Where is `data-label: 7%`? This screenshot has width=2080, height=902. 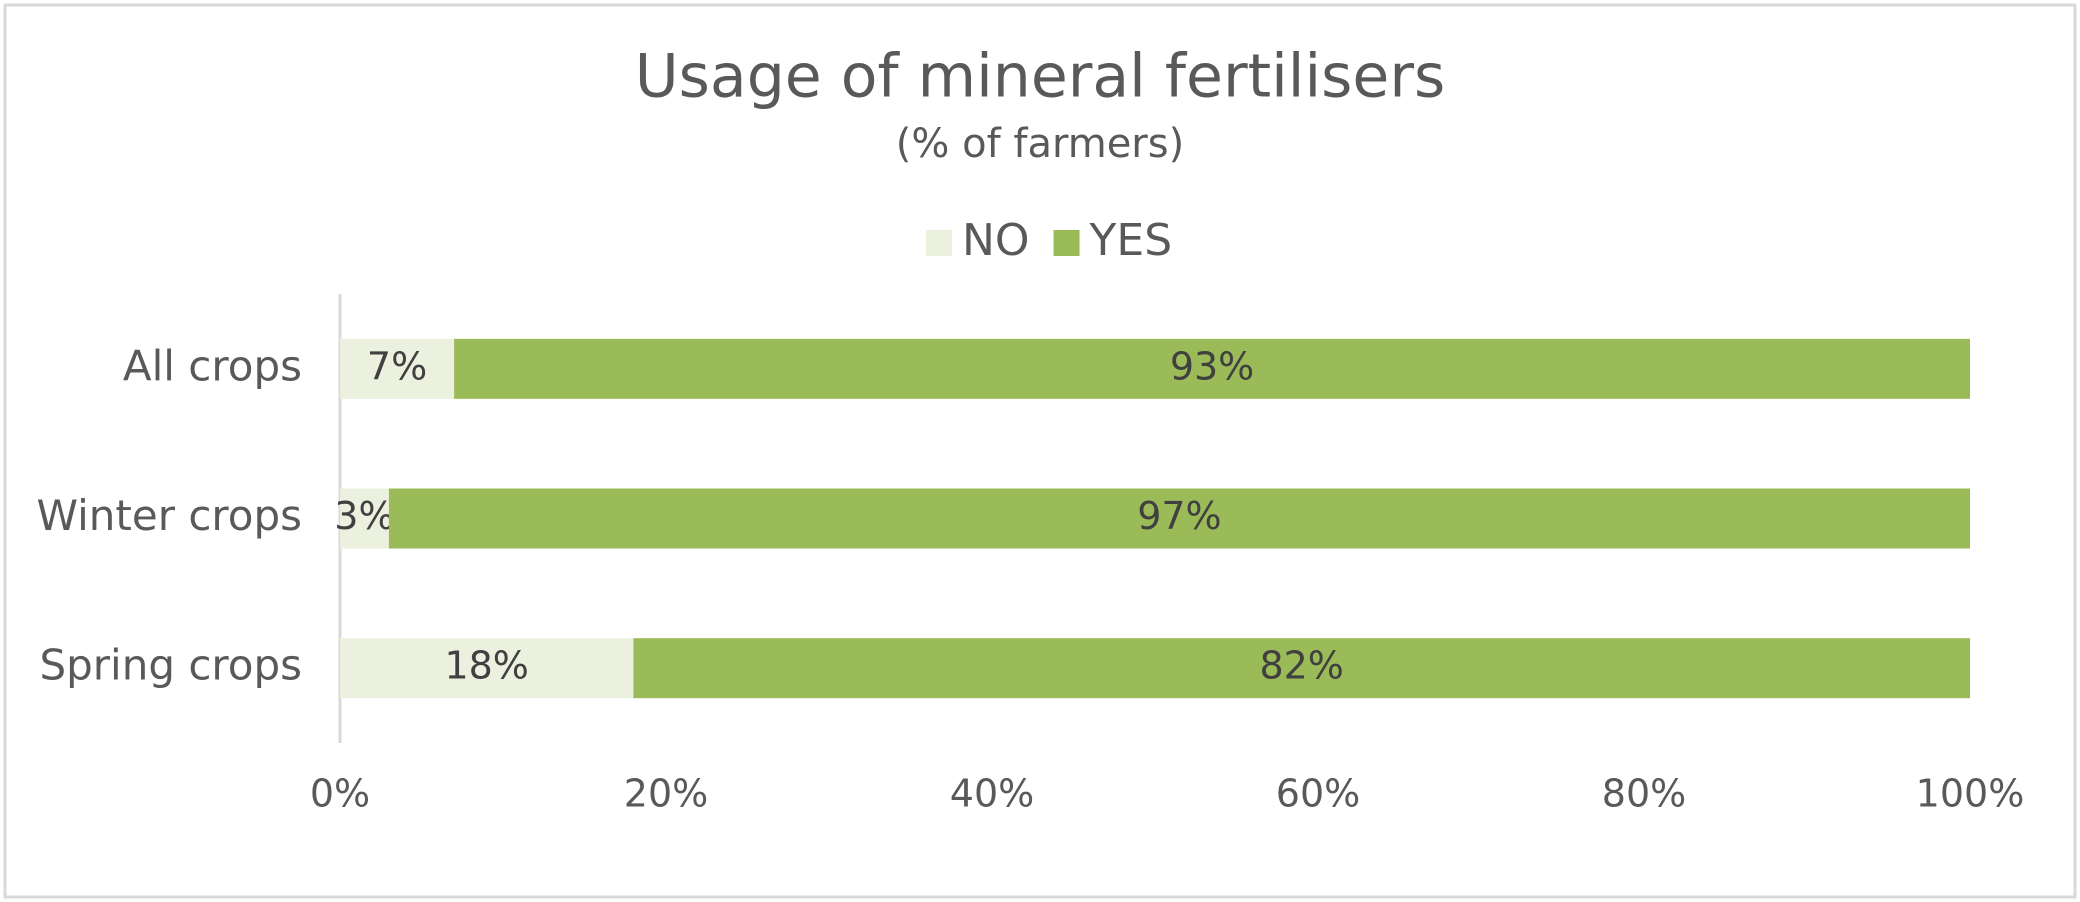
data-label: 7% is located at coordinates (397, 366).